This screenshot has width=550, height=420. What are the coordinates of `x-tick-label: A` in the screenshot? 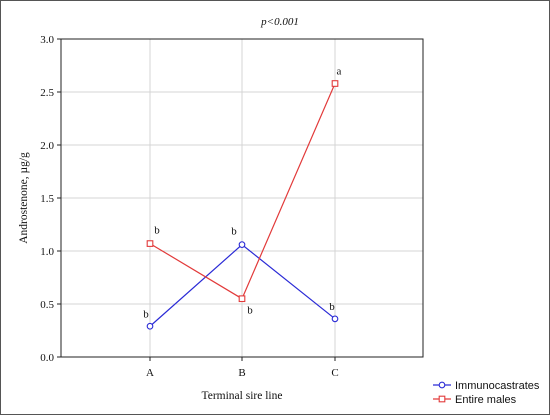 It's located at (150, 373).